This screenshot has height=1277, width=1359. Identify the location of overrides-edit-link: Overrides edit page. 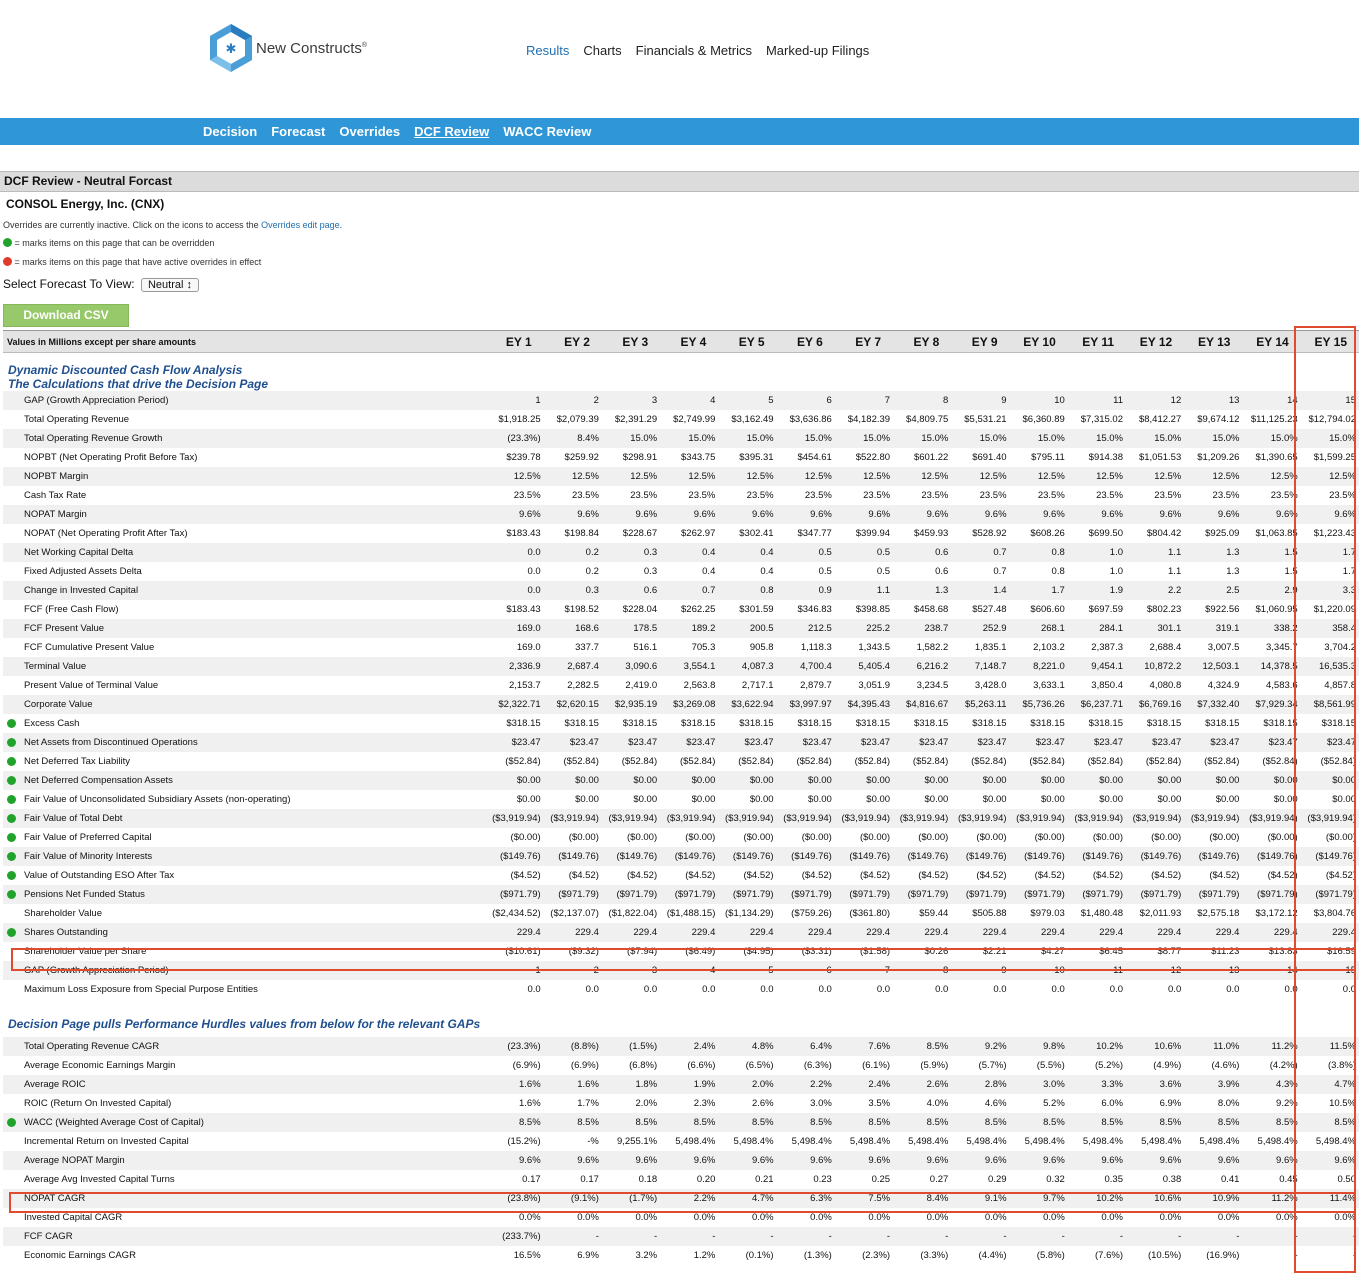
(300, 225).